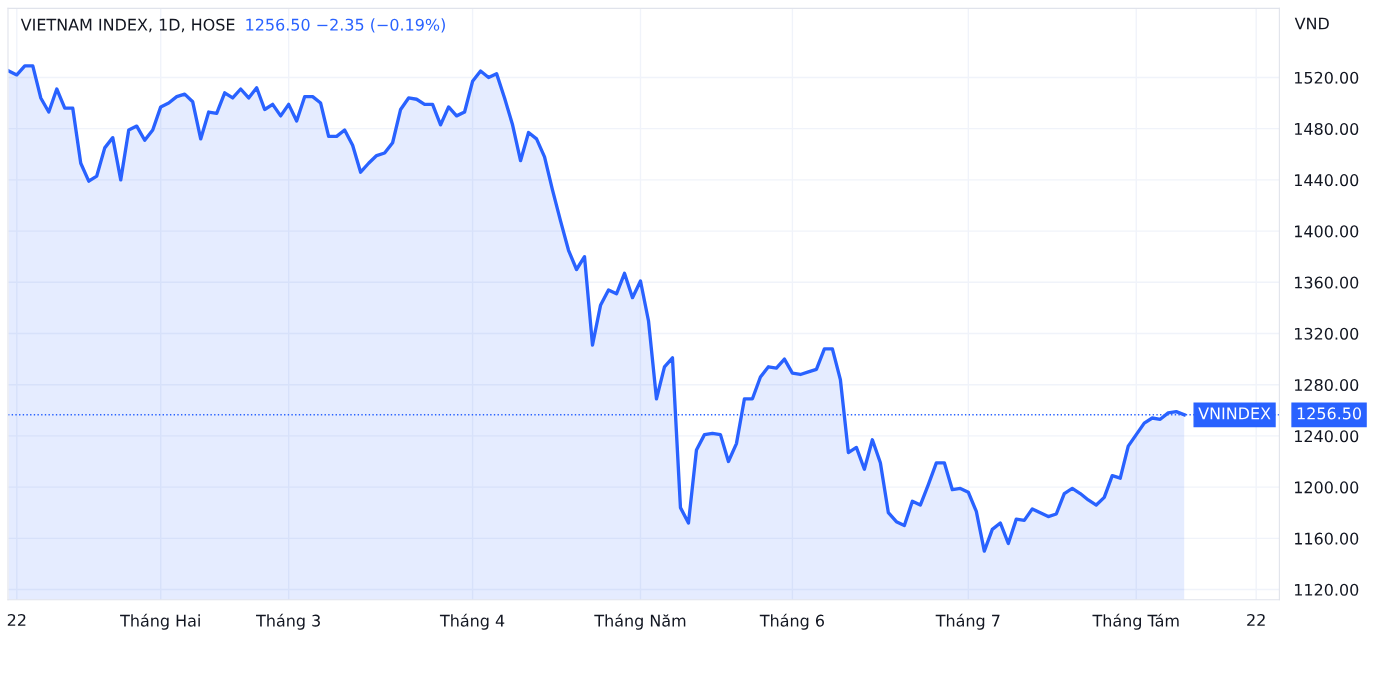 This screenshot has width=1391, height=695. Describe the element at coordinates (1327, 436) in the screenshot. I see `y-tick-label: 1240.00` at that location.